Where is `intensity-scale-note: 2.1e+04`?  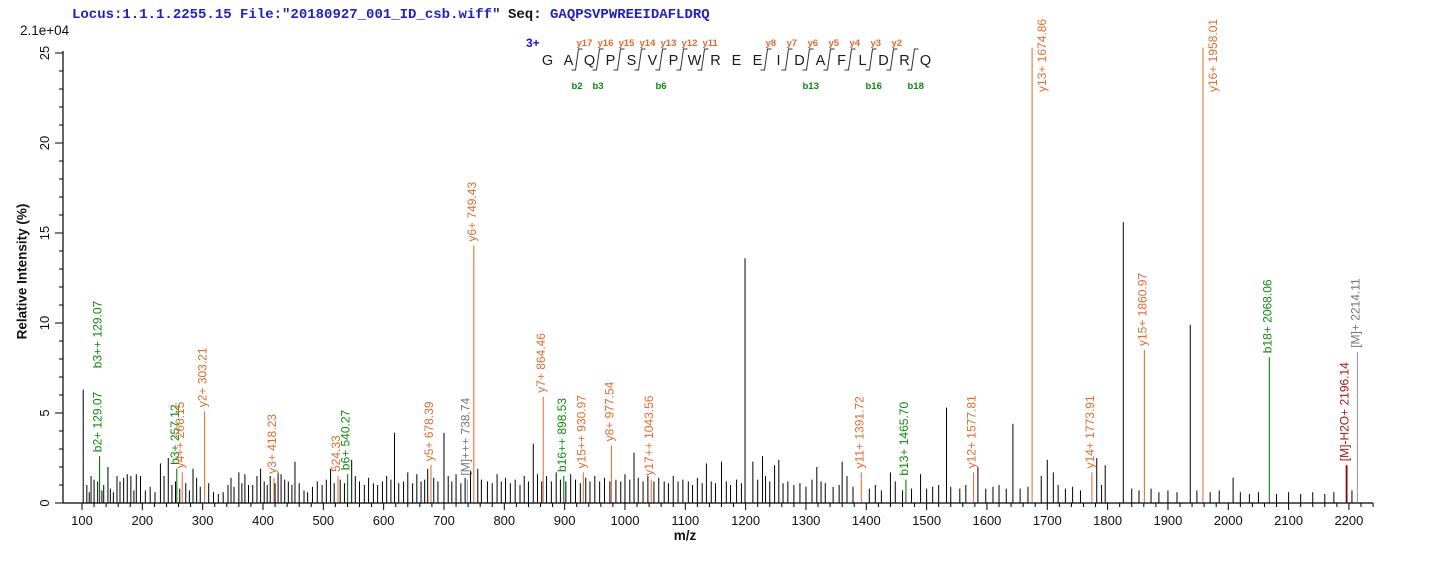 intensity-scale-note: 2.1e+04 is located at coordinates (45, 30).